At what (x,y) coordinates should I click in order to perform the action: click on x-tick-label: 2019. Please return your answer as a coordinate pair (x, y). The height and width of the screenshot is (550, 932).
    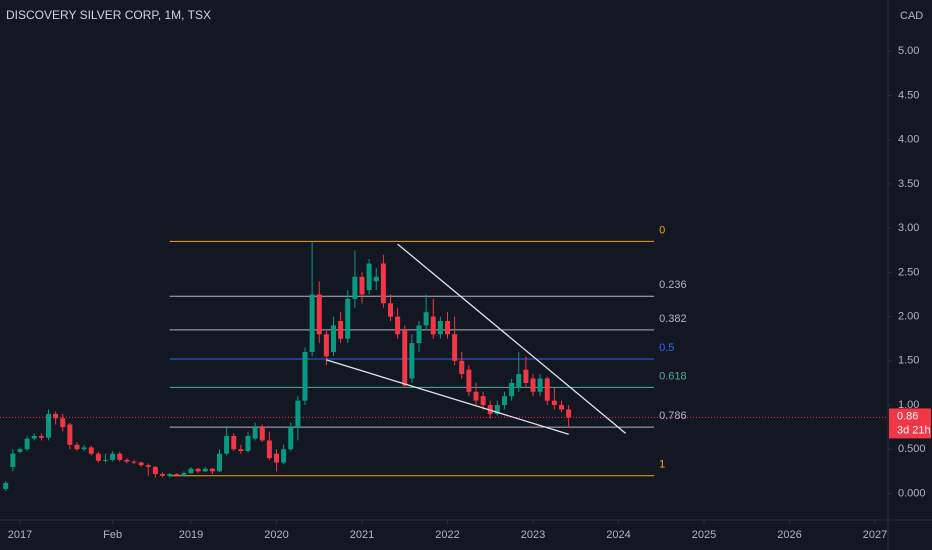
    Looking at the image, I should click on (191, 535).